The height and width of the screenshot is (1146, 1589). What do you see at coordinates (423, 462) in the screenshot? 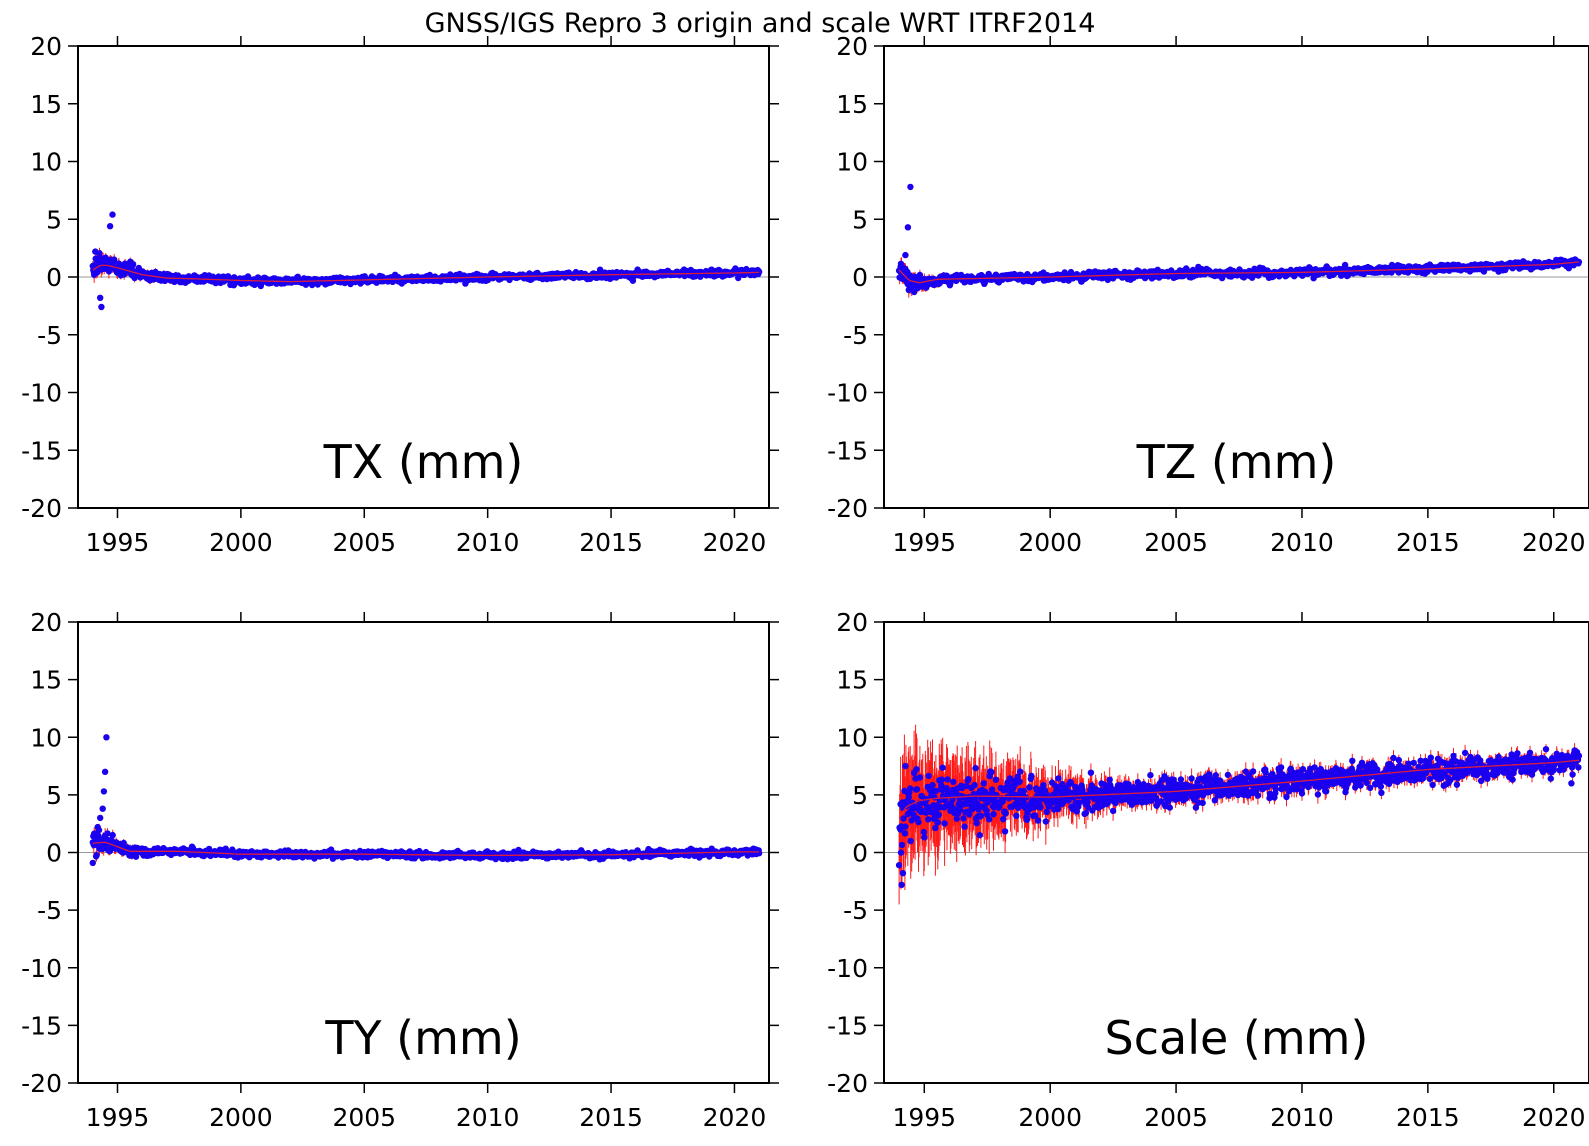
I see `tx-panel-label: TX (mm)` at bounding box center [423, 462].